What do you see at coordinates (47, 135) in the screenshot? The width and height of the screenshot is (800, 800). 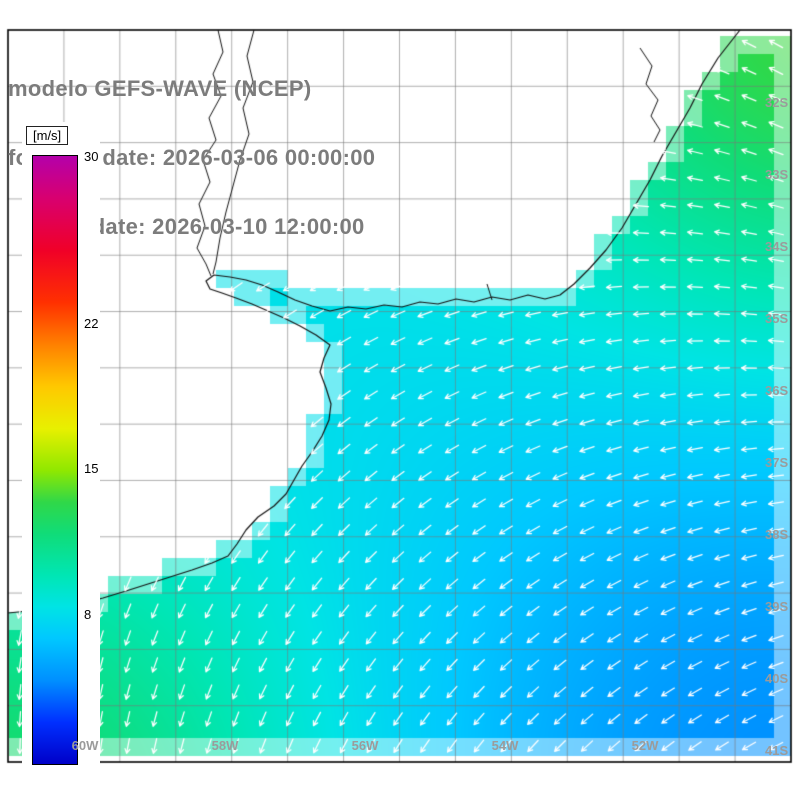 I see `colorbar-unit-label: [m/s]` at bounding box center [47, 135].